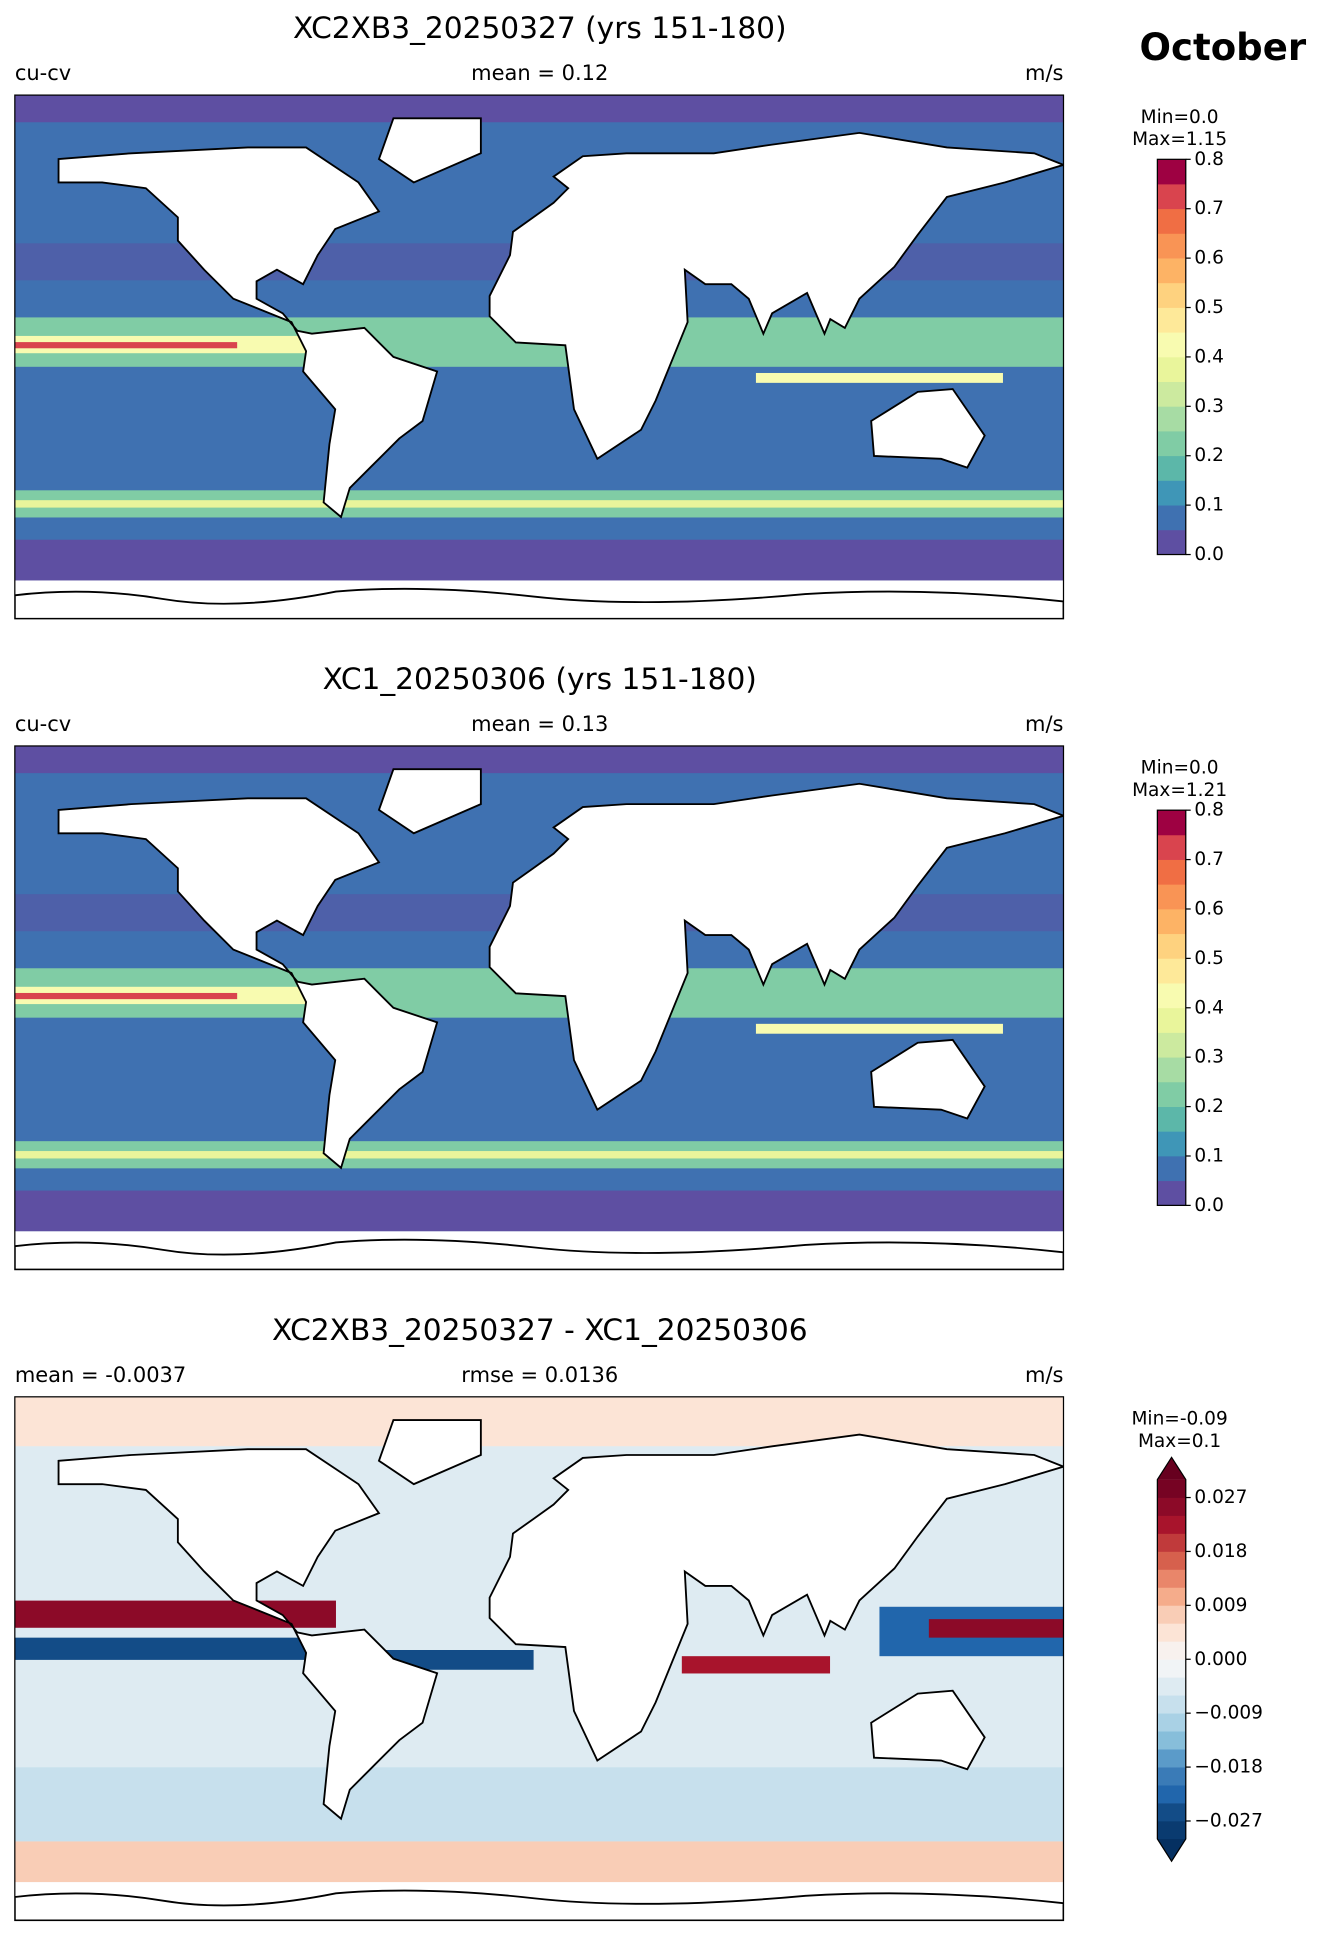 The height and width of the screenshot is (1939, 1334). Describe the element at coordinates (540, 27) in the screenshot. I see `panel-title: XC2XB3_20250327 (yrs 151-180)` at that location.